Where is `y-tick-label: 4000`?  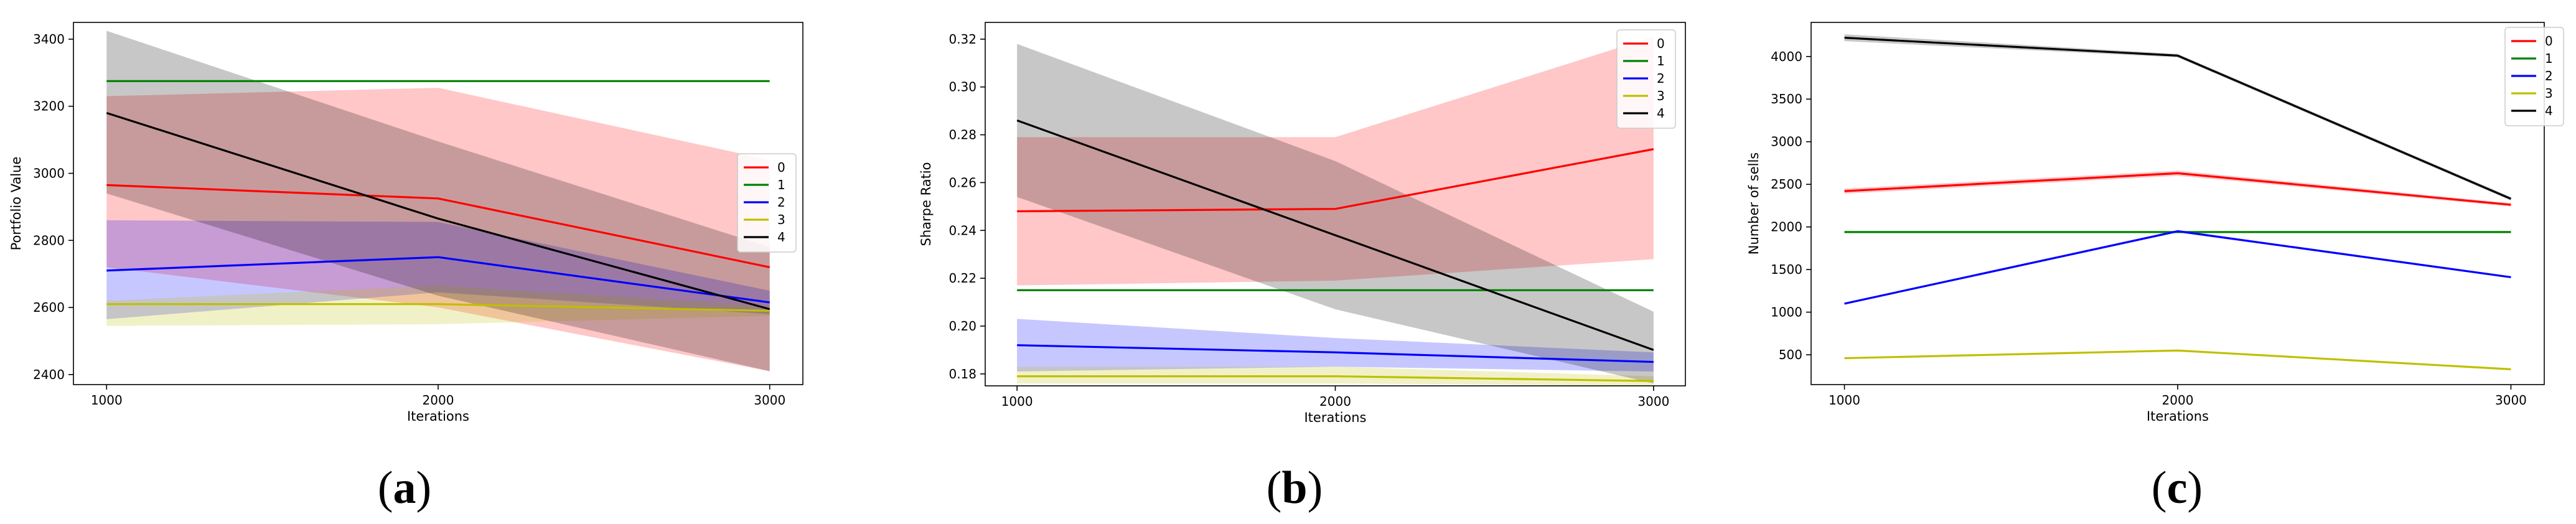
y-tick-label: 4000 is located at coordinates (1786, 56).